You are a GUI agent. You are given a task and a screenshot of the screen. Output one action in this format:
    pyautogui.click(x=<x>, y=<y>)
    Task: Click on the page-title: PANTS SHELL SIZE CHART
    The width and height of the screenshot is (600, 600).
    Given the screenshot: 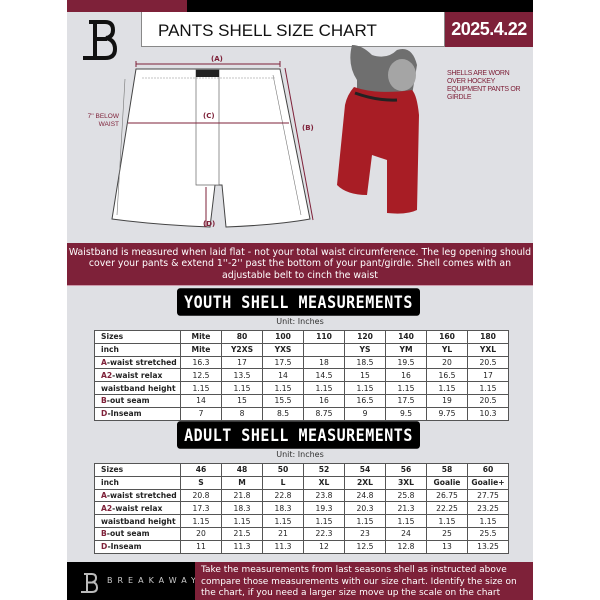 What is the action you would take?
    pyautogui.click(x=293, y=29)
    